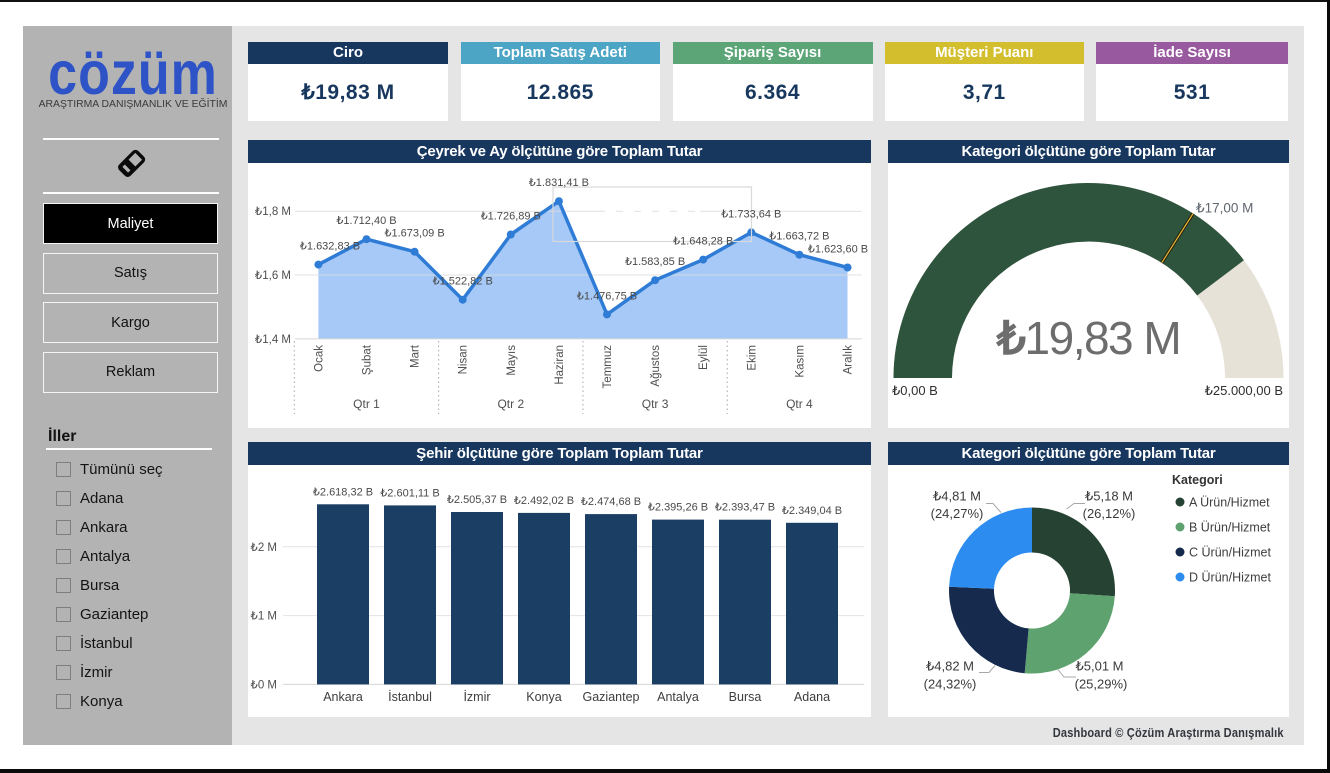 The height and width of the screenshot is (773, 1330). Describe the element at coordinates (559, 183) in the screenshot. I see `svg-text: ₺1.831,41 B` at that location.